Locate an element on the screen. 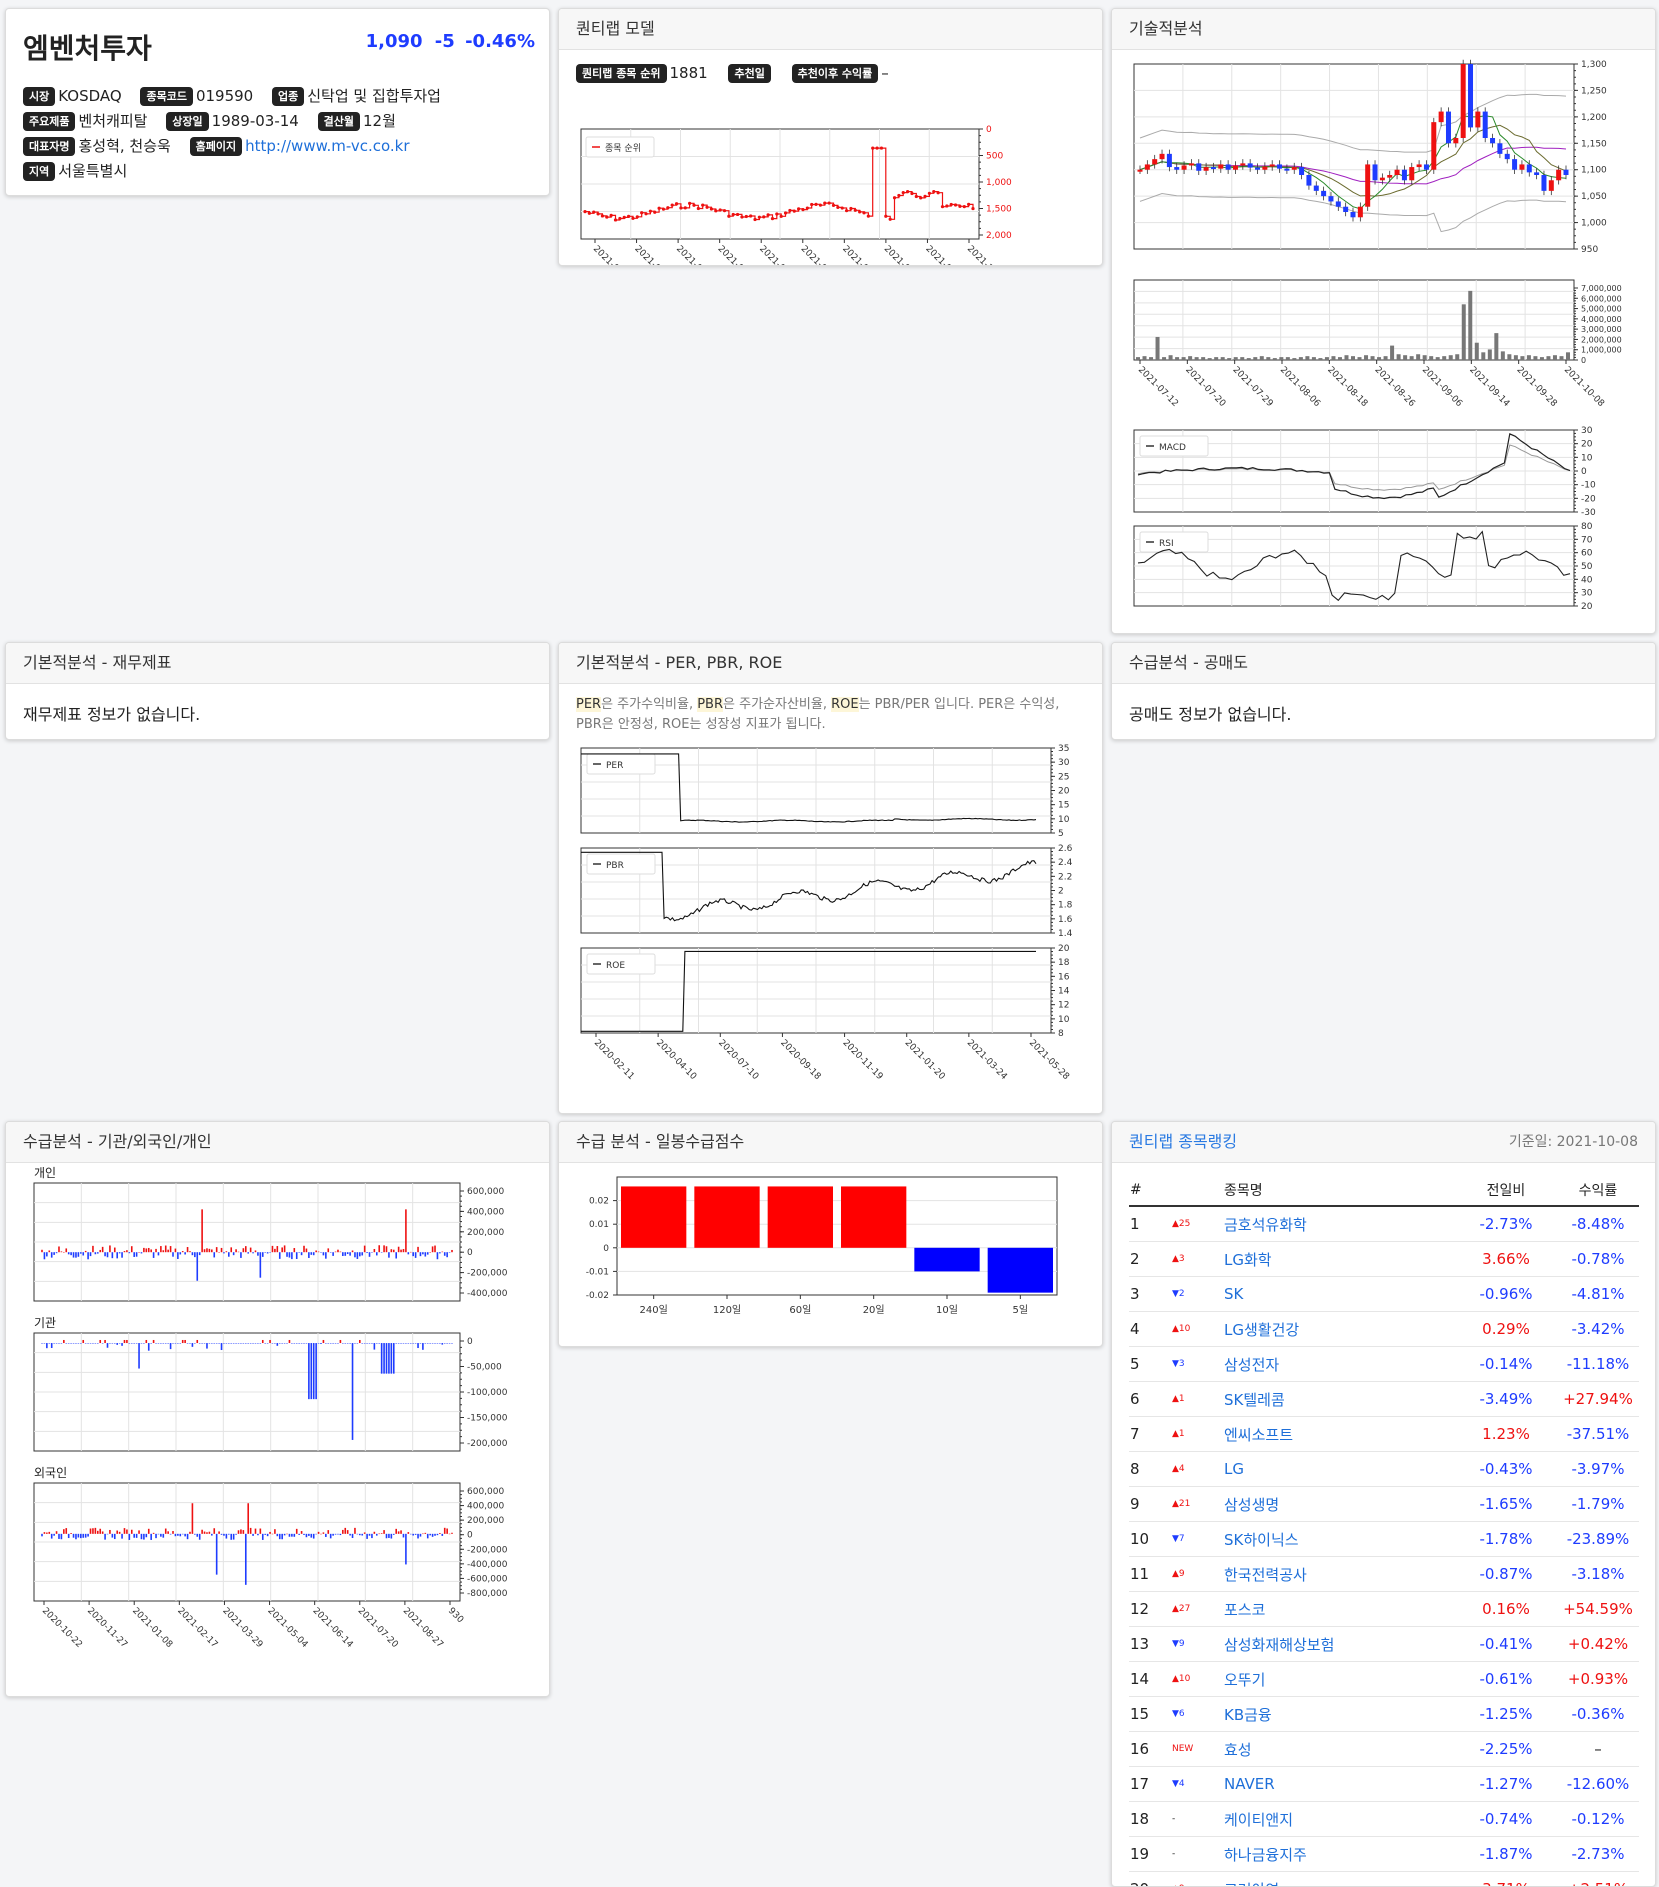 This screenshot has height=1887, width=1659. stock-name-link: 엔씨소프트 is located at coordinates (1339, 1434).